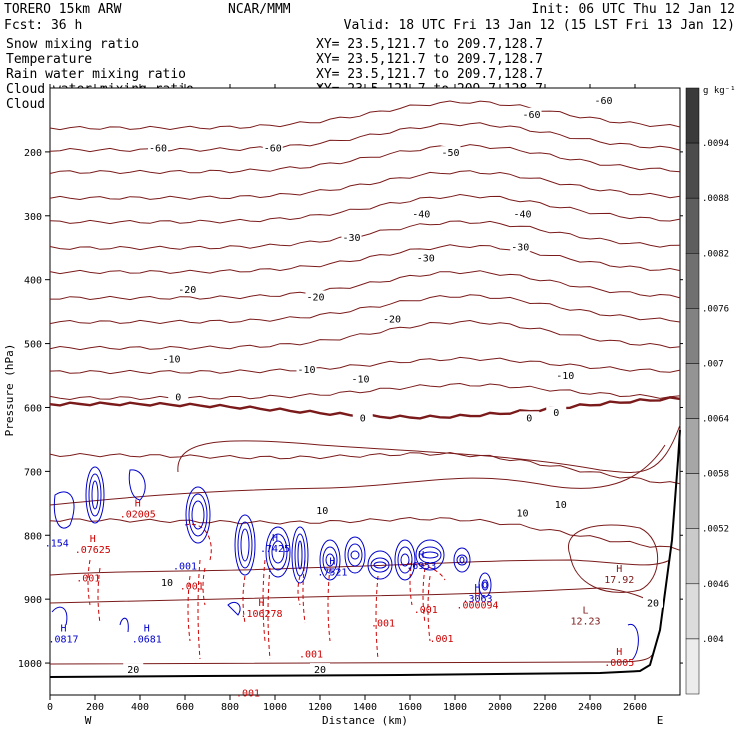  Describe the element at coordinates (261, 614) in the screenshot. I see `extremum-value: .106278` at that location.